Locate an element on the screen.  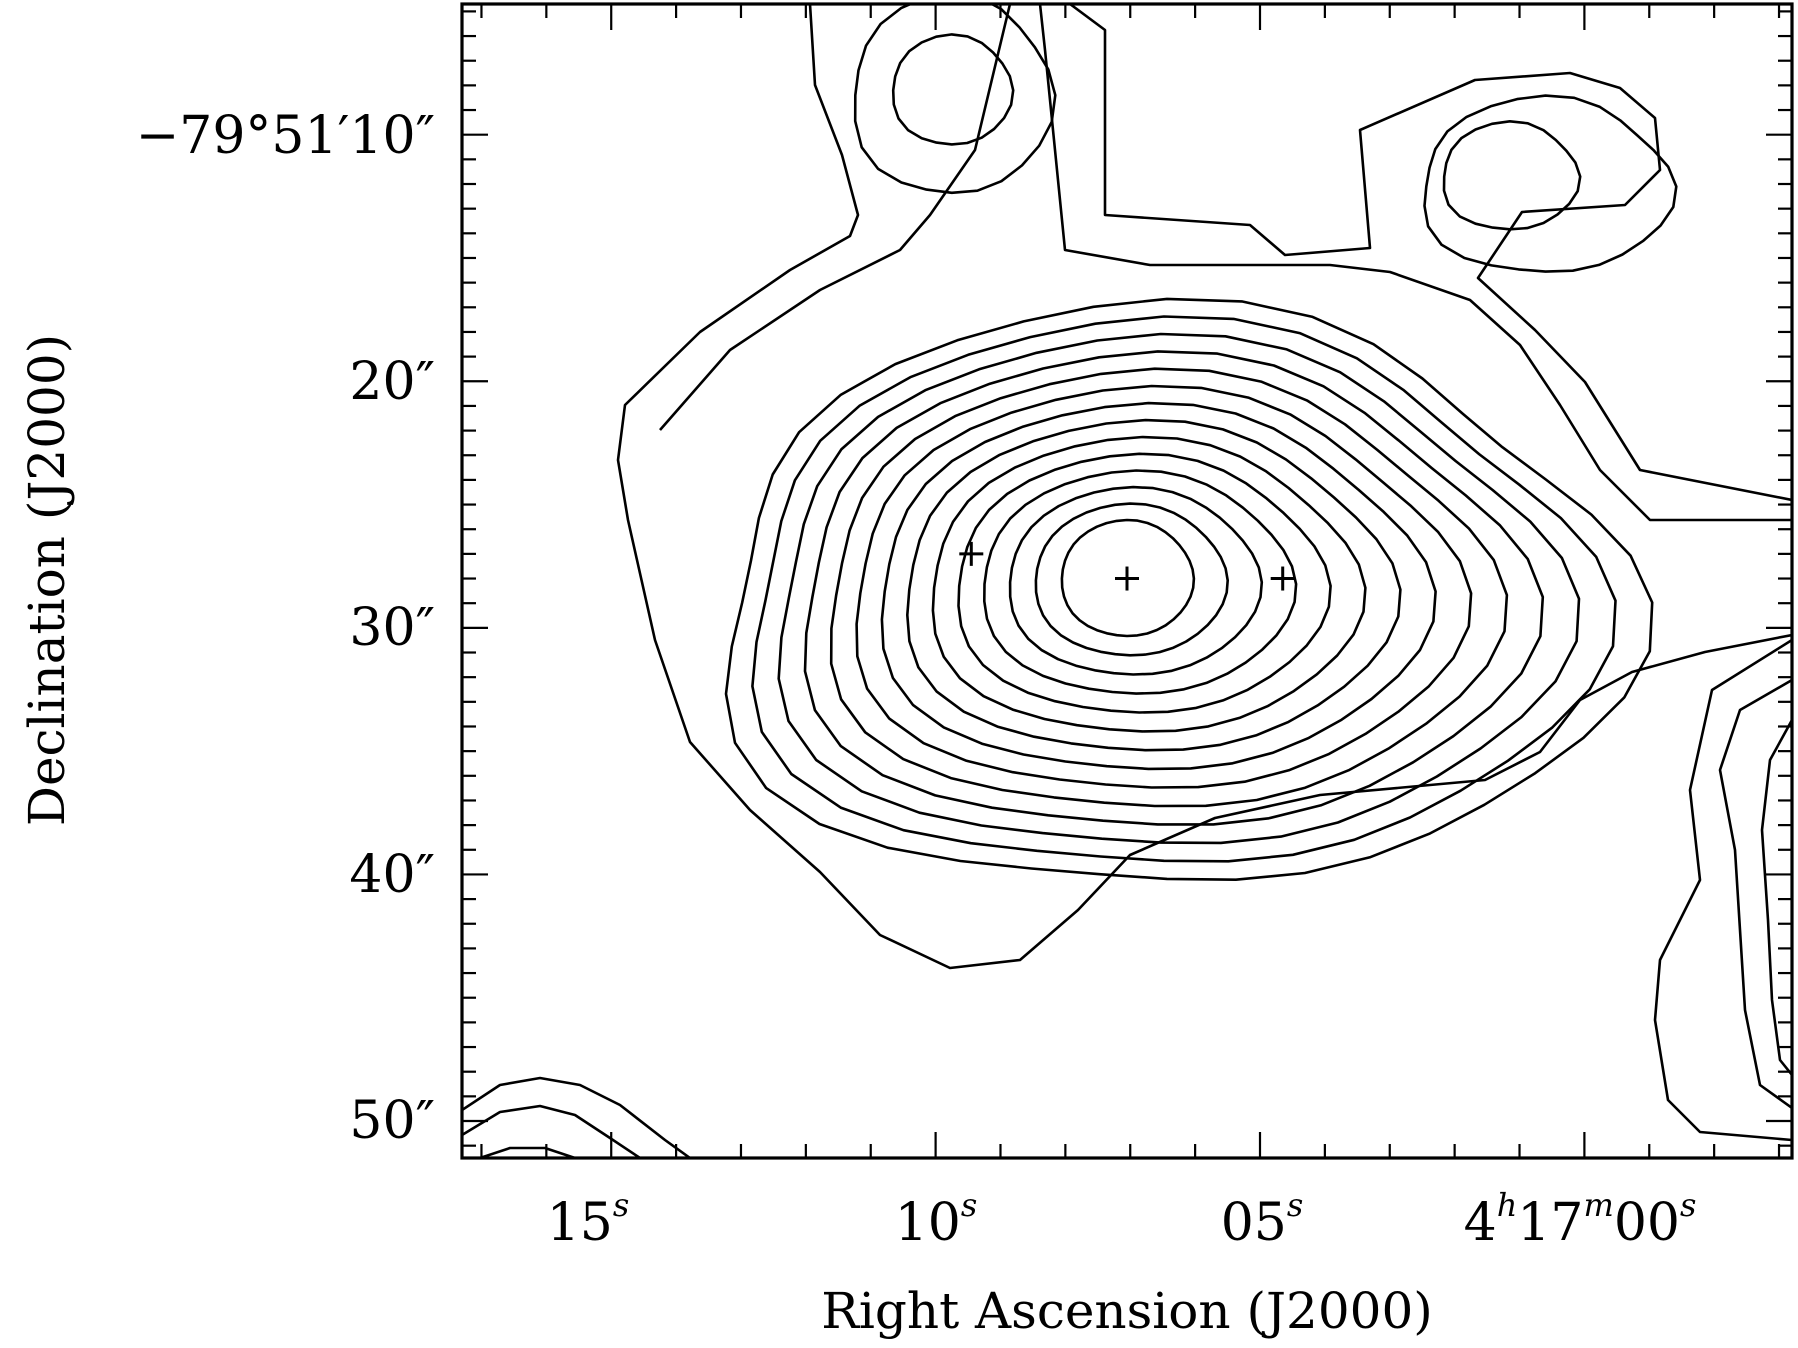
y-axis-title: Declination (J2000) is located at coordinates (47, 580).